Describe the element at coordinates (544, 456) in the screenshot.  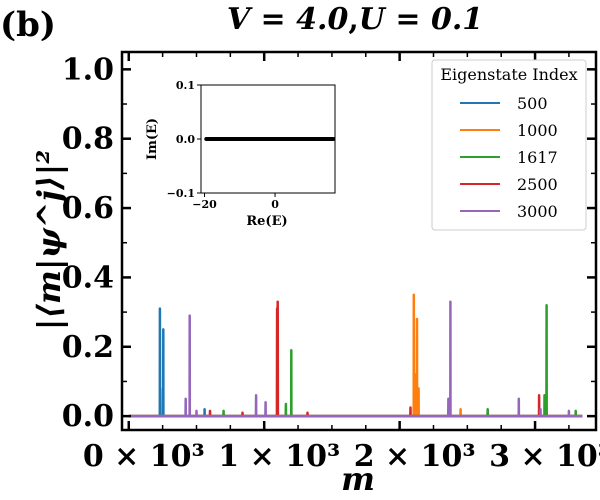
I see `x-tick-label: 3 × 10³` at that location.